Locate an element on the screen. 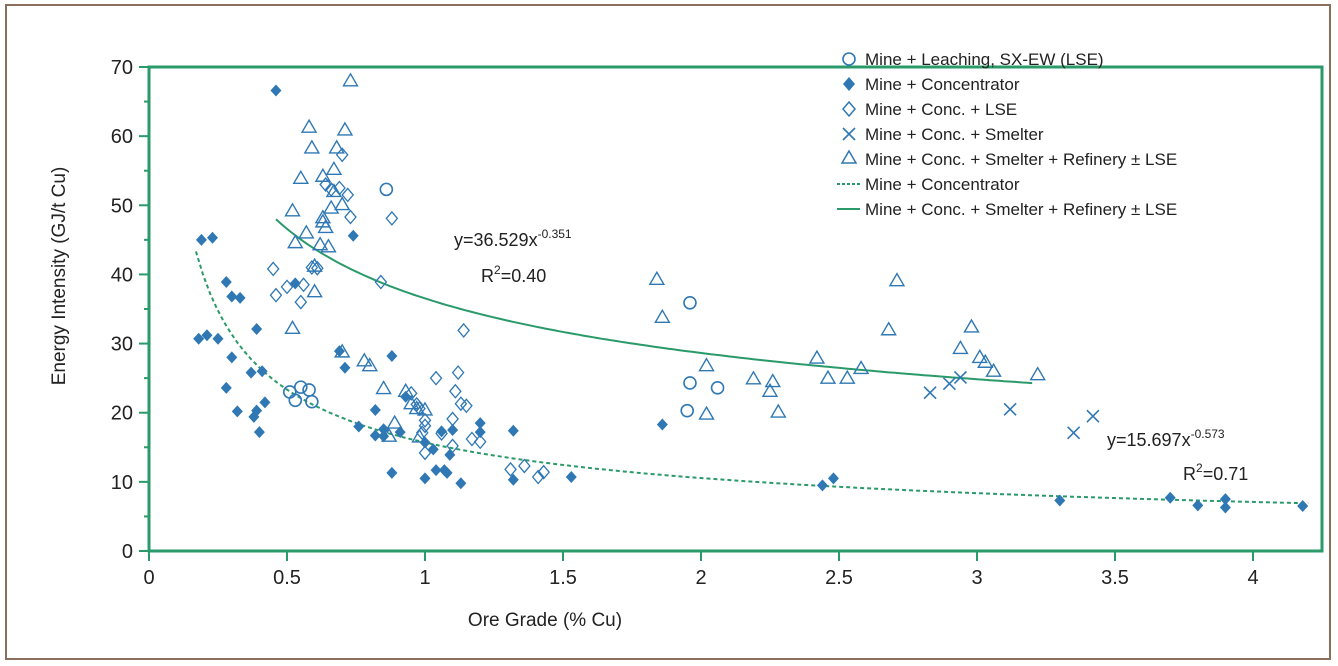 This screenshot has height=666, width=1338. svg-text: y=36.529x-0.351 is located at coordinates (513, 238).